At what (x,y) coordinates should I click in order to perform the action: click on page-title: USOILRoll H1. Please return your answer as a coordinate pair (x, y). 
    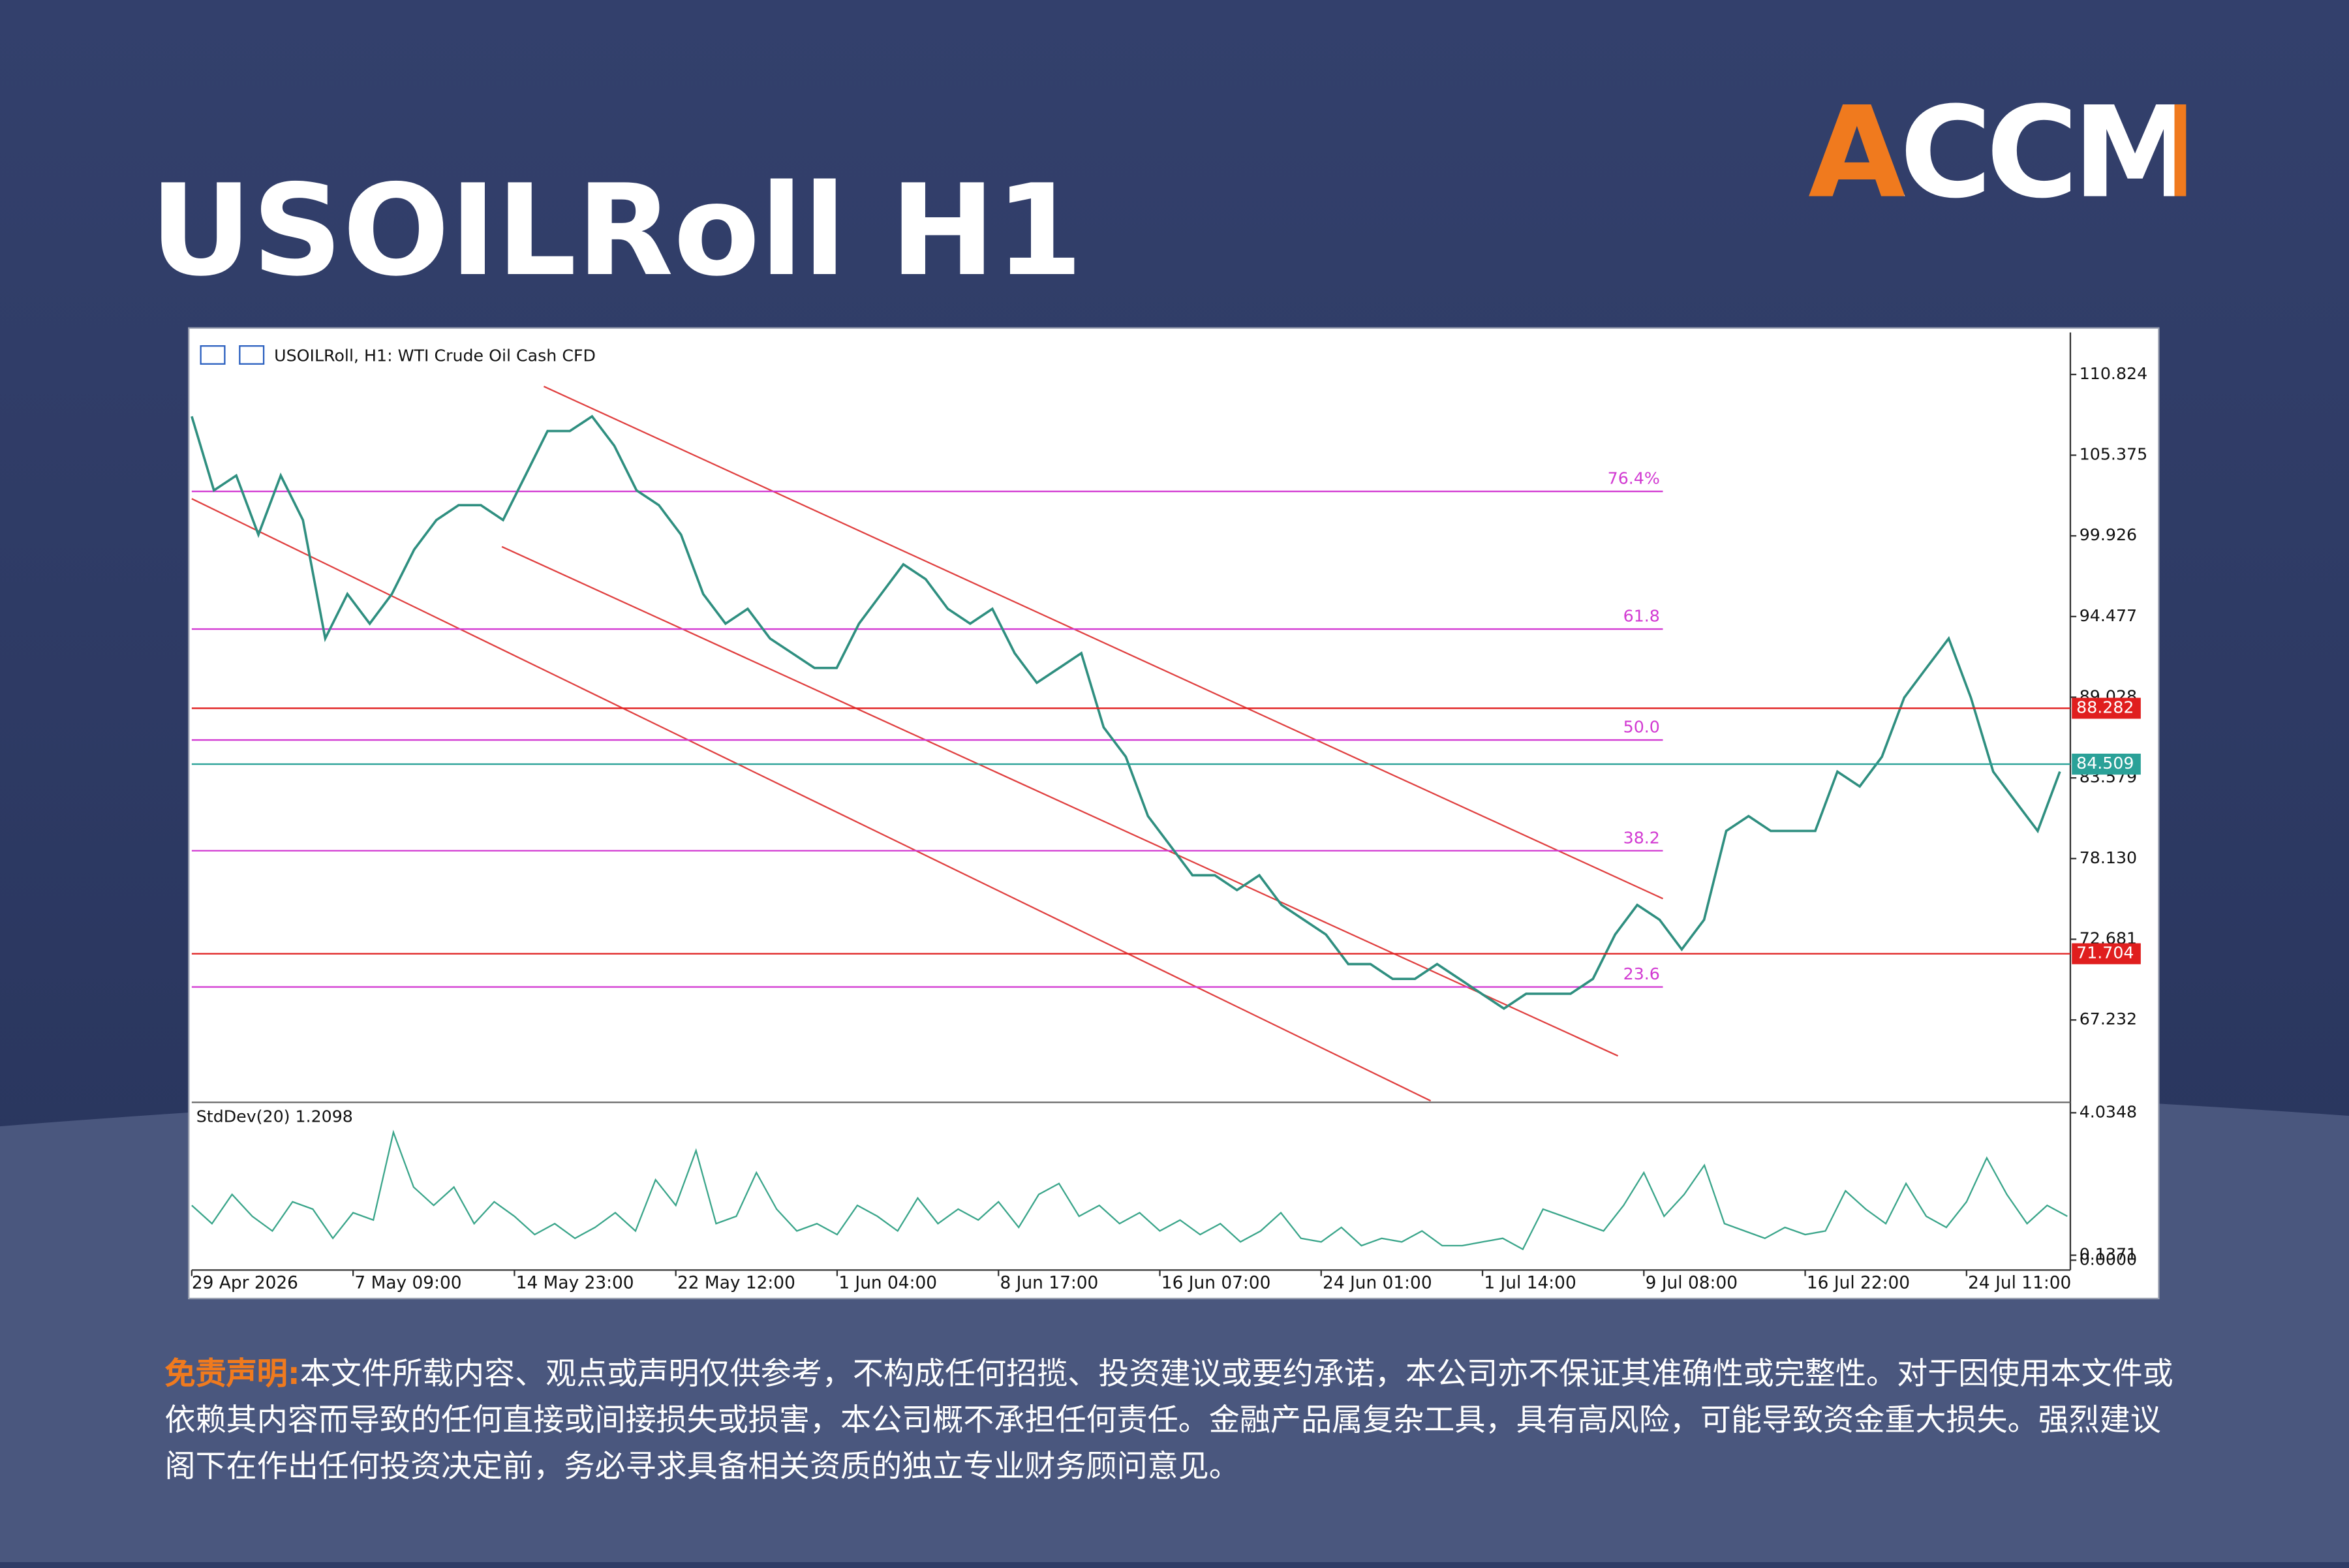
    Looking at the image, I should click on (616, 231).